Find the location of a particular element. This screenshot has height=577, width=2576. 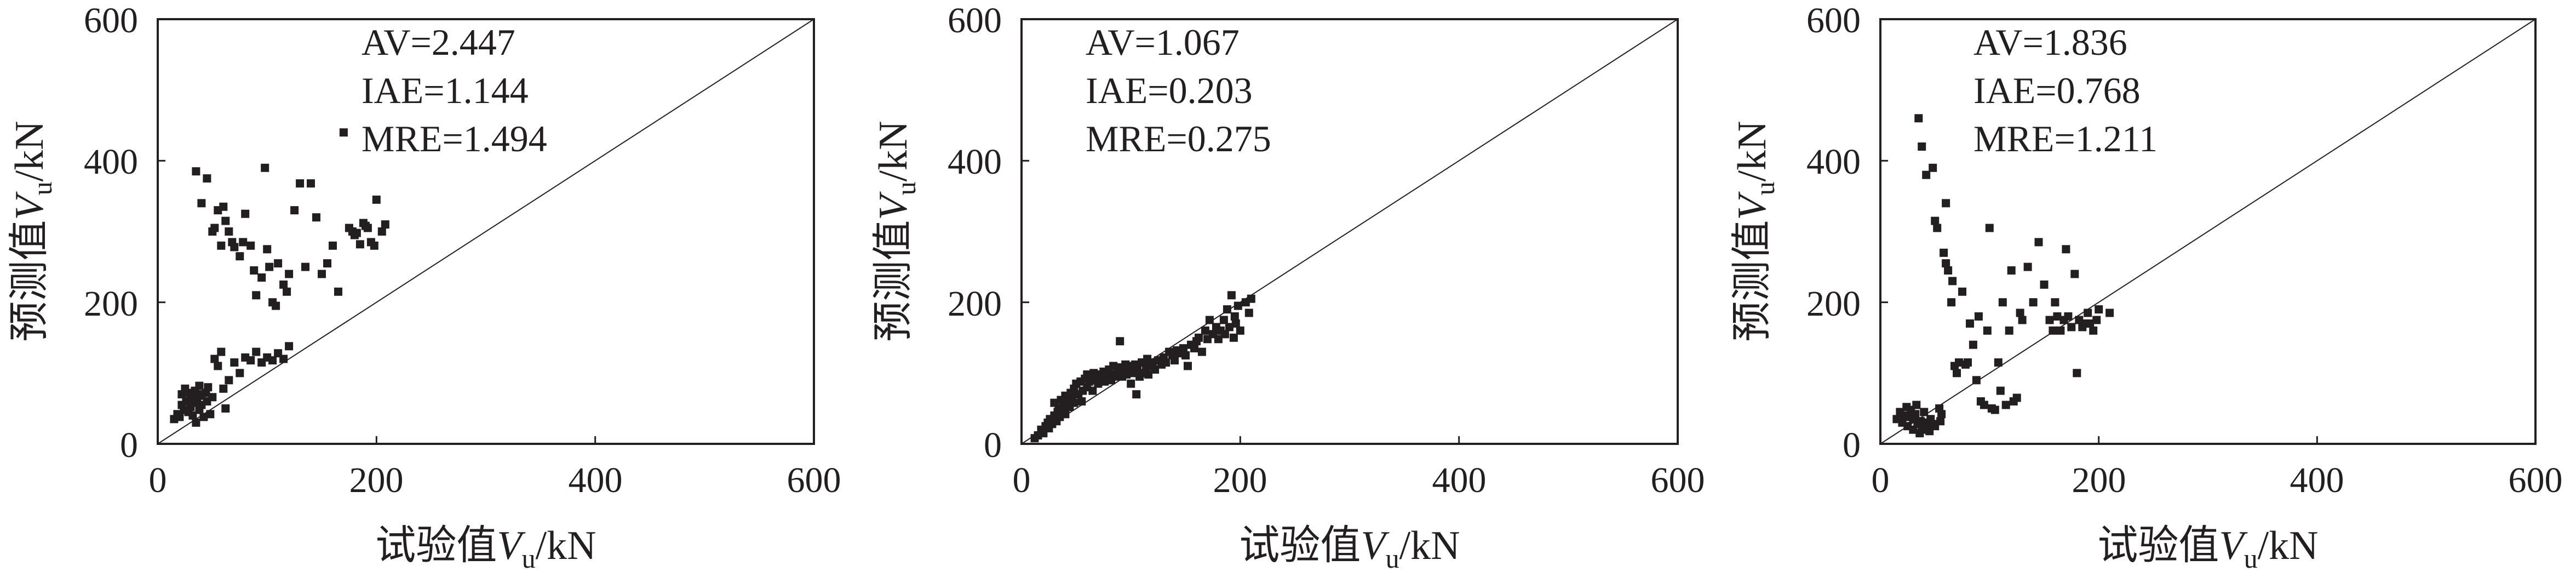

y-tick-label: 0 is located at coordinates (1852, 445).